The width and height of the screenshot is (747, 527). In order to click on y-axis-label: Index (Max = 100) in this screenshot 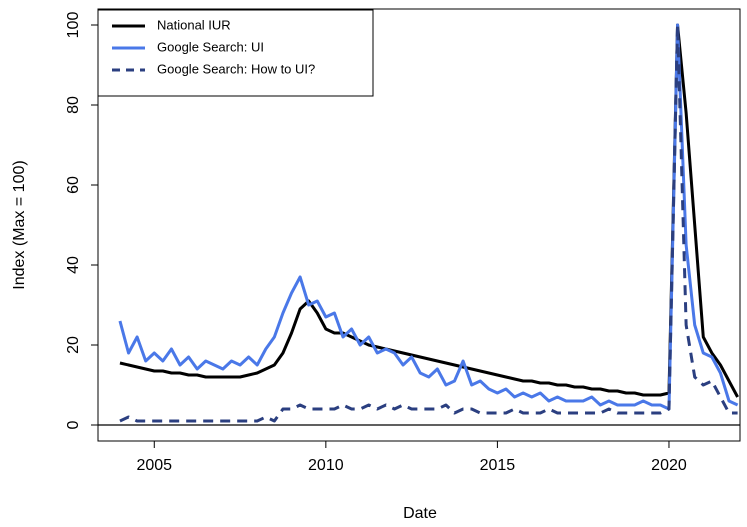, I will do `click(19, 224)`.